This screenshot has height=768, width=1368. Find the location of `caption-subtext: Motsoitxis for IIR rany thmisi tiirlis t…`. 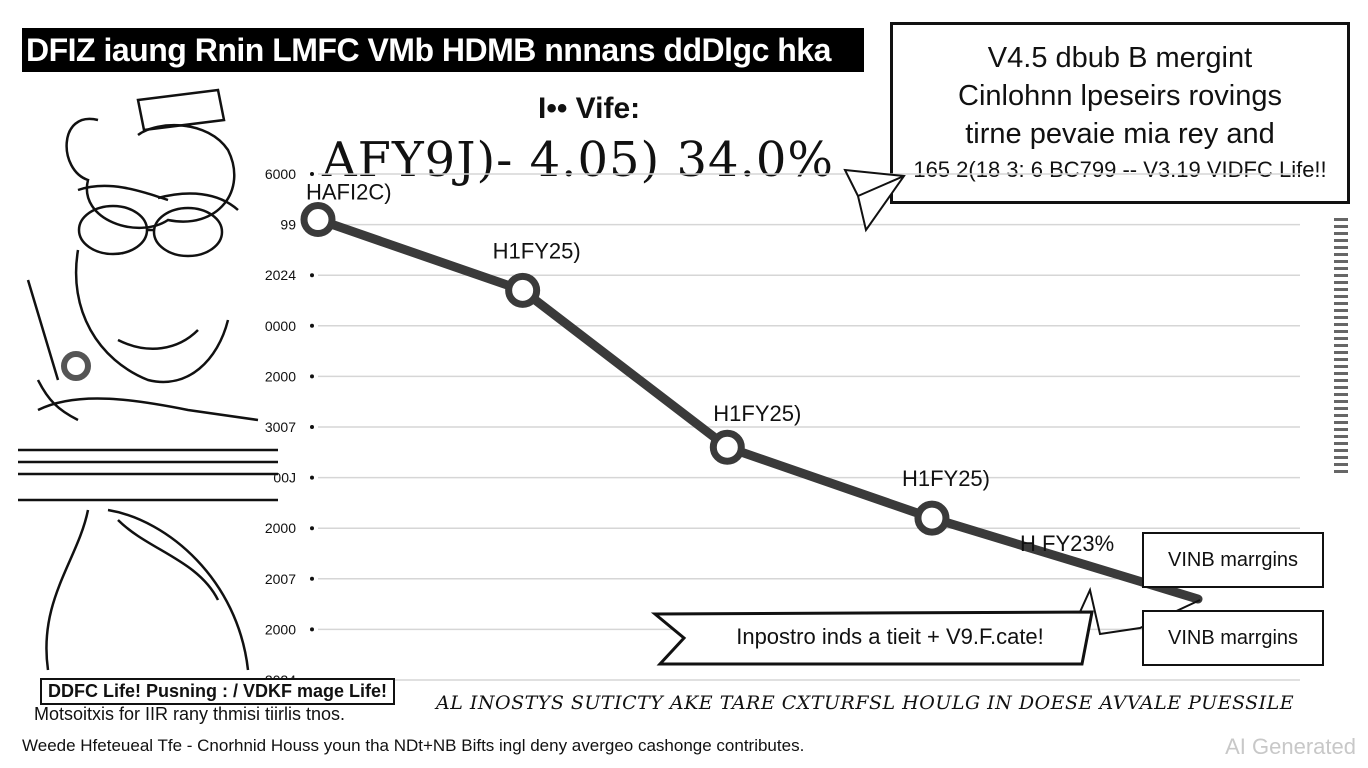

caption-subtext: Motsoitxis for IIR rany thmisi tiirlis t… is located at coordinates (190, 714).